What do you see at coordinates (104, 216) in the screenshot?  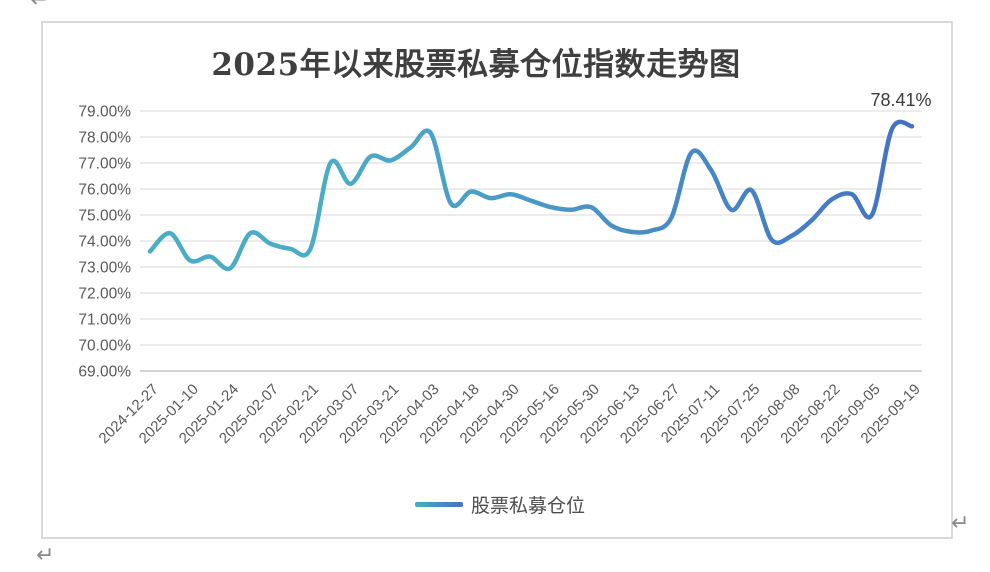 I see `y-axis-label: 75.00%` at bounding box center [104, 216].